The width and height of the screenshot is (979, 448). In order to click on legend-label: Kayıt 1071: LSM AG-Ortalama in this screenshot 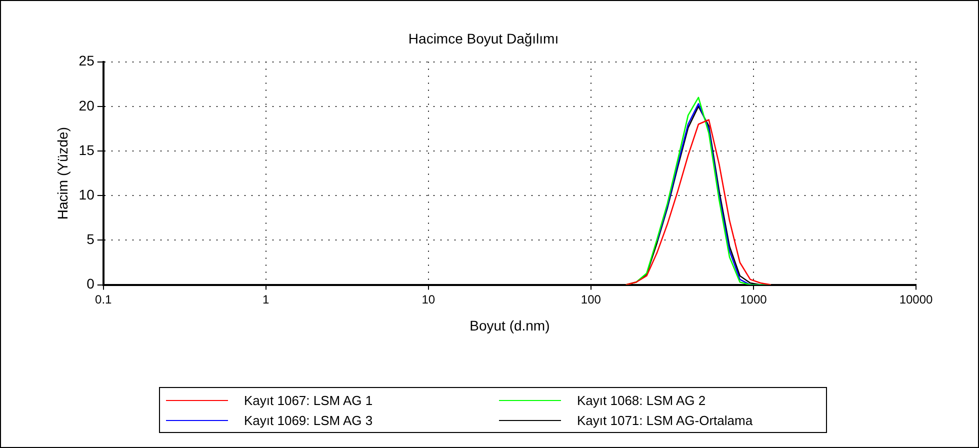, I will do `click(665, 420)`.